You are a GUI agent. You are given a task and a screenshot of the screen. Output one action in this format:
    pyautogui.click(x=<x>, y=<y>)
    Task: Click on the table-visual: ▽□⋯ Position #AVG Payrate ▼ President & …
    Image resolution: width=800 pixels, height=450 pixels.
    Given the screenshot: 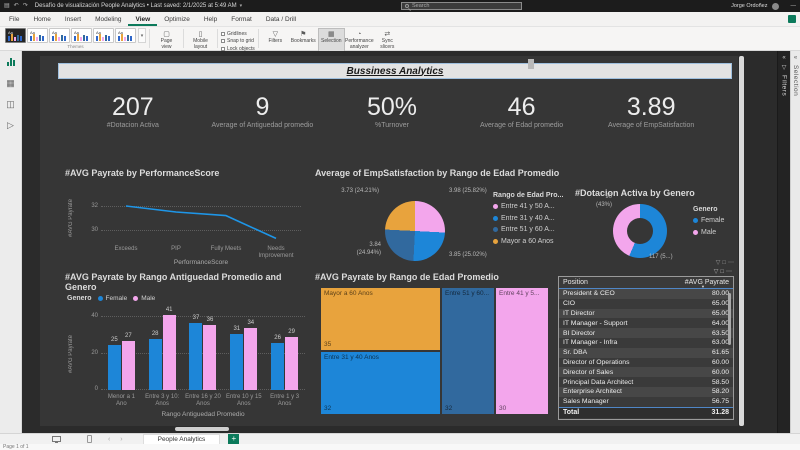 What is the action you would take?
    pyautogui.click(x=648, y=345)
    